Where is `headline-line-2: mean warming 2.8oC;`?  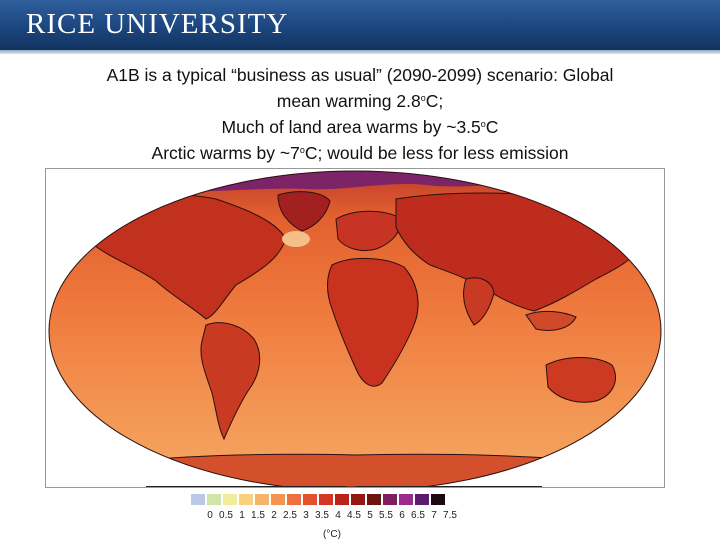
headline-line-2: mean warming 2.8oC; is located at coordinates (360, 100).